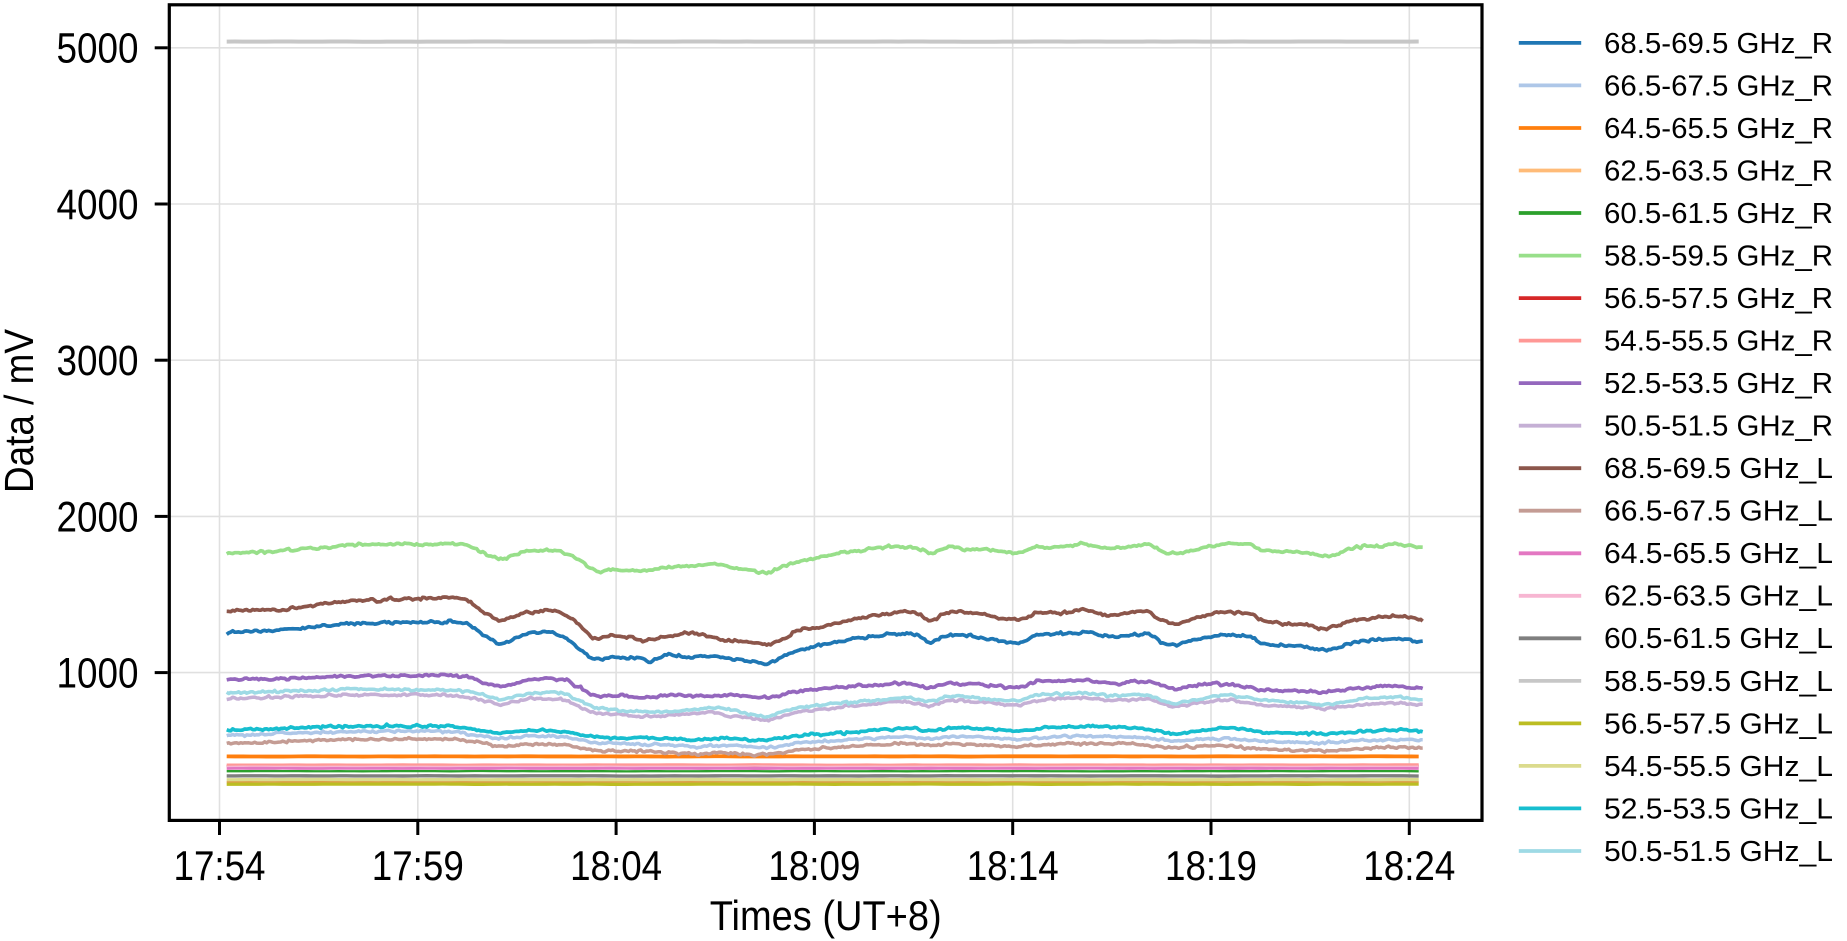 This screenshot has height=941, width=1847. What do you see at coordinates (1718, 809) in the screenshot?
I see `svg-text: 52.5-53.5 GHz_L` at bounding box center [1718, 809].